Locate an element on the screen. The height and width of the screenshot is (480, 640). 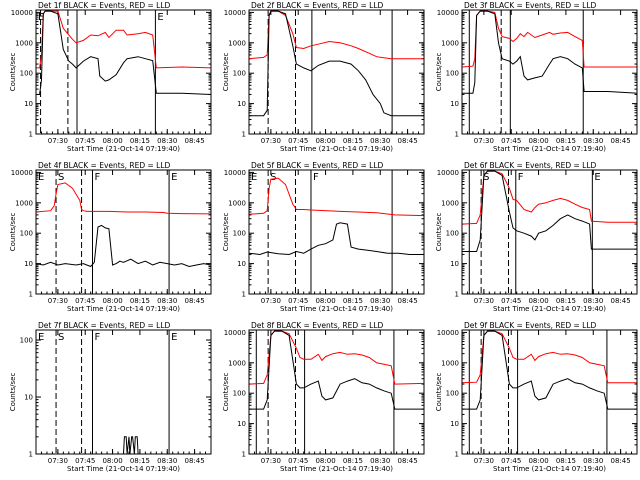
time-marker-label: F is located at coordinates (98, 337).